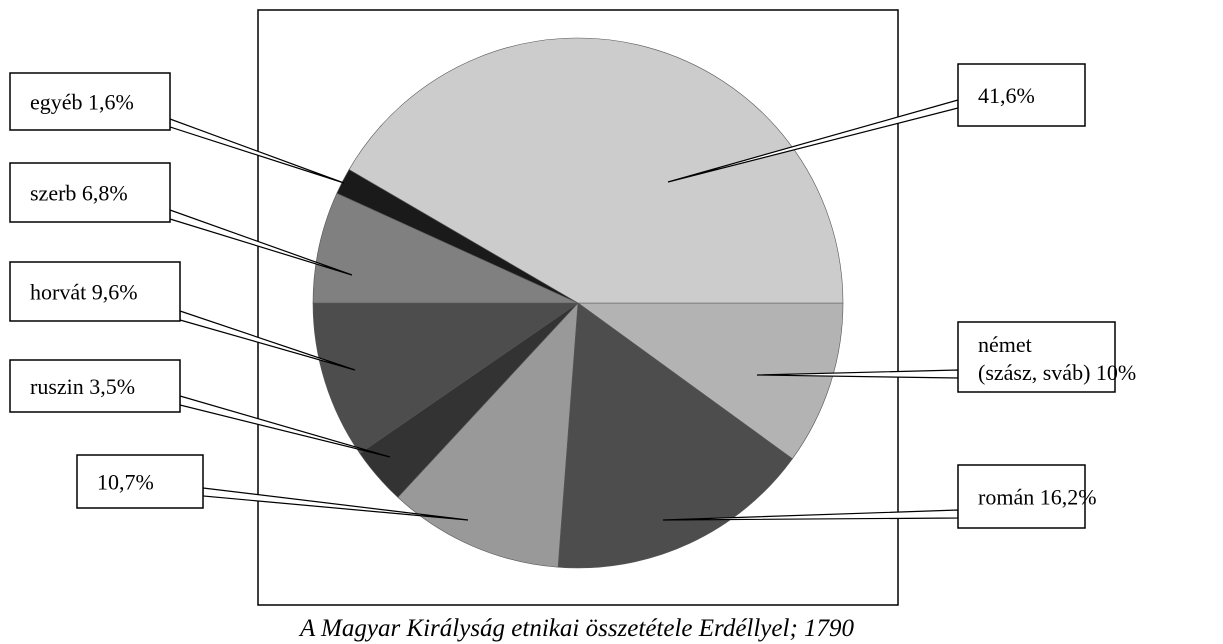  What do you see at coordinates (84, 292) in the screenshot?
I see `data-label: horvát 9,6%` at bounding box center [84, 292].